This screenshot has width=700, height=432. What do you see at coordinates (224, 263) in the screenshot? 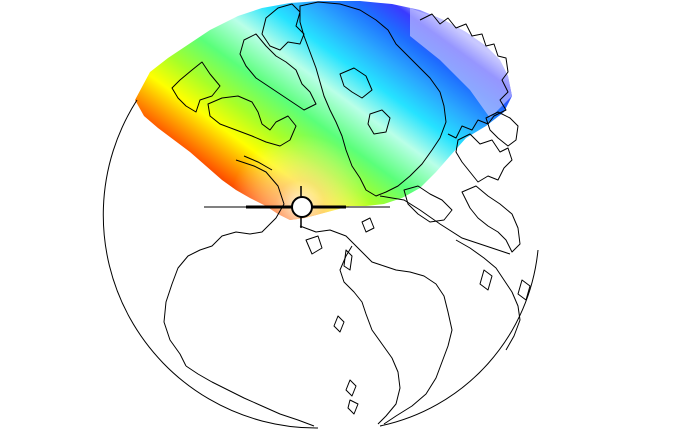
I see `coastline-hudson` at bounding box center [224, 263].